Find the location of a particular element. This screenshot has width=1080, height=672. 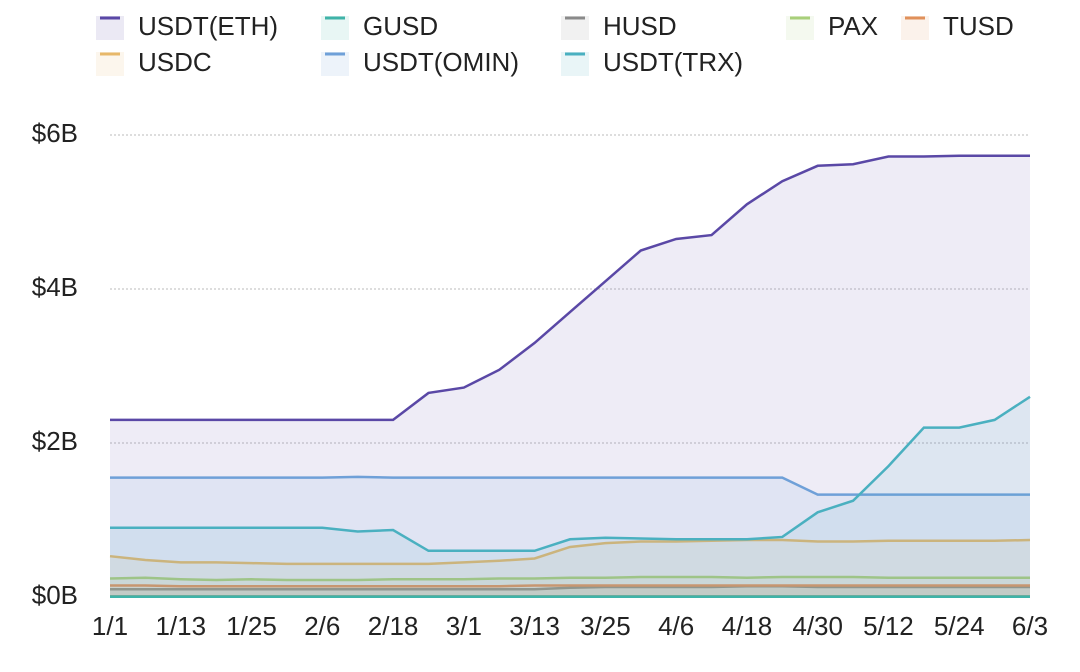

x-tick-label: 1/25 is located at coordinates (251, 626).